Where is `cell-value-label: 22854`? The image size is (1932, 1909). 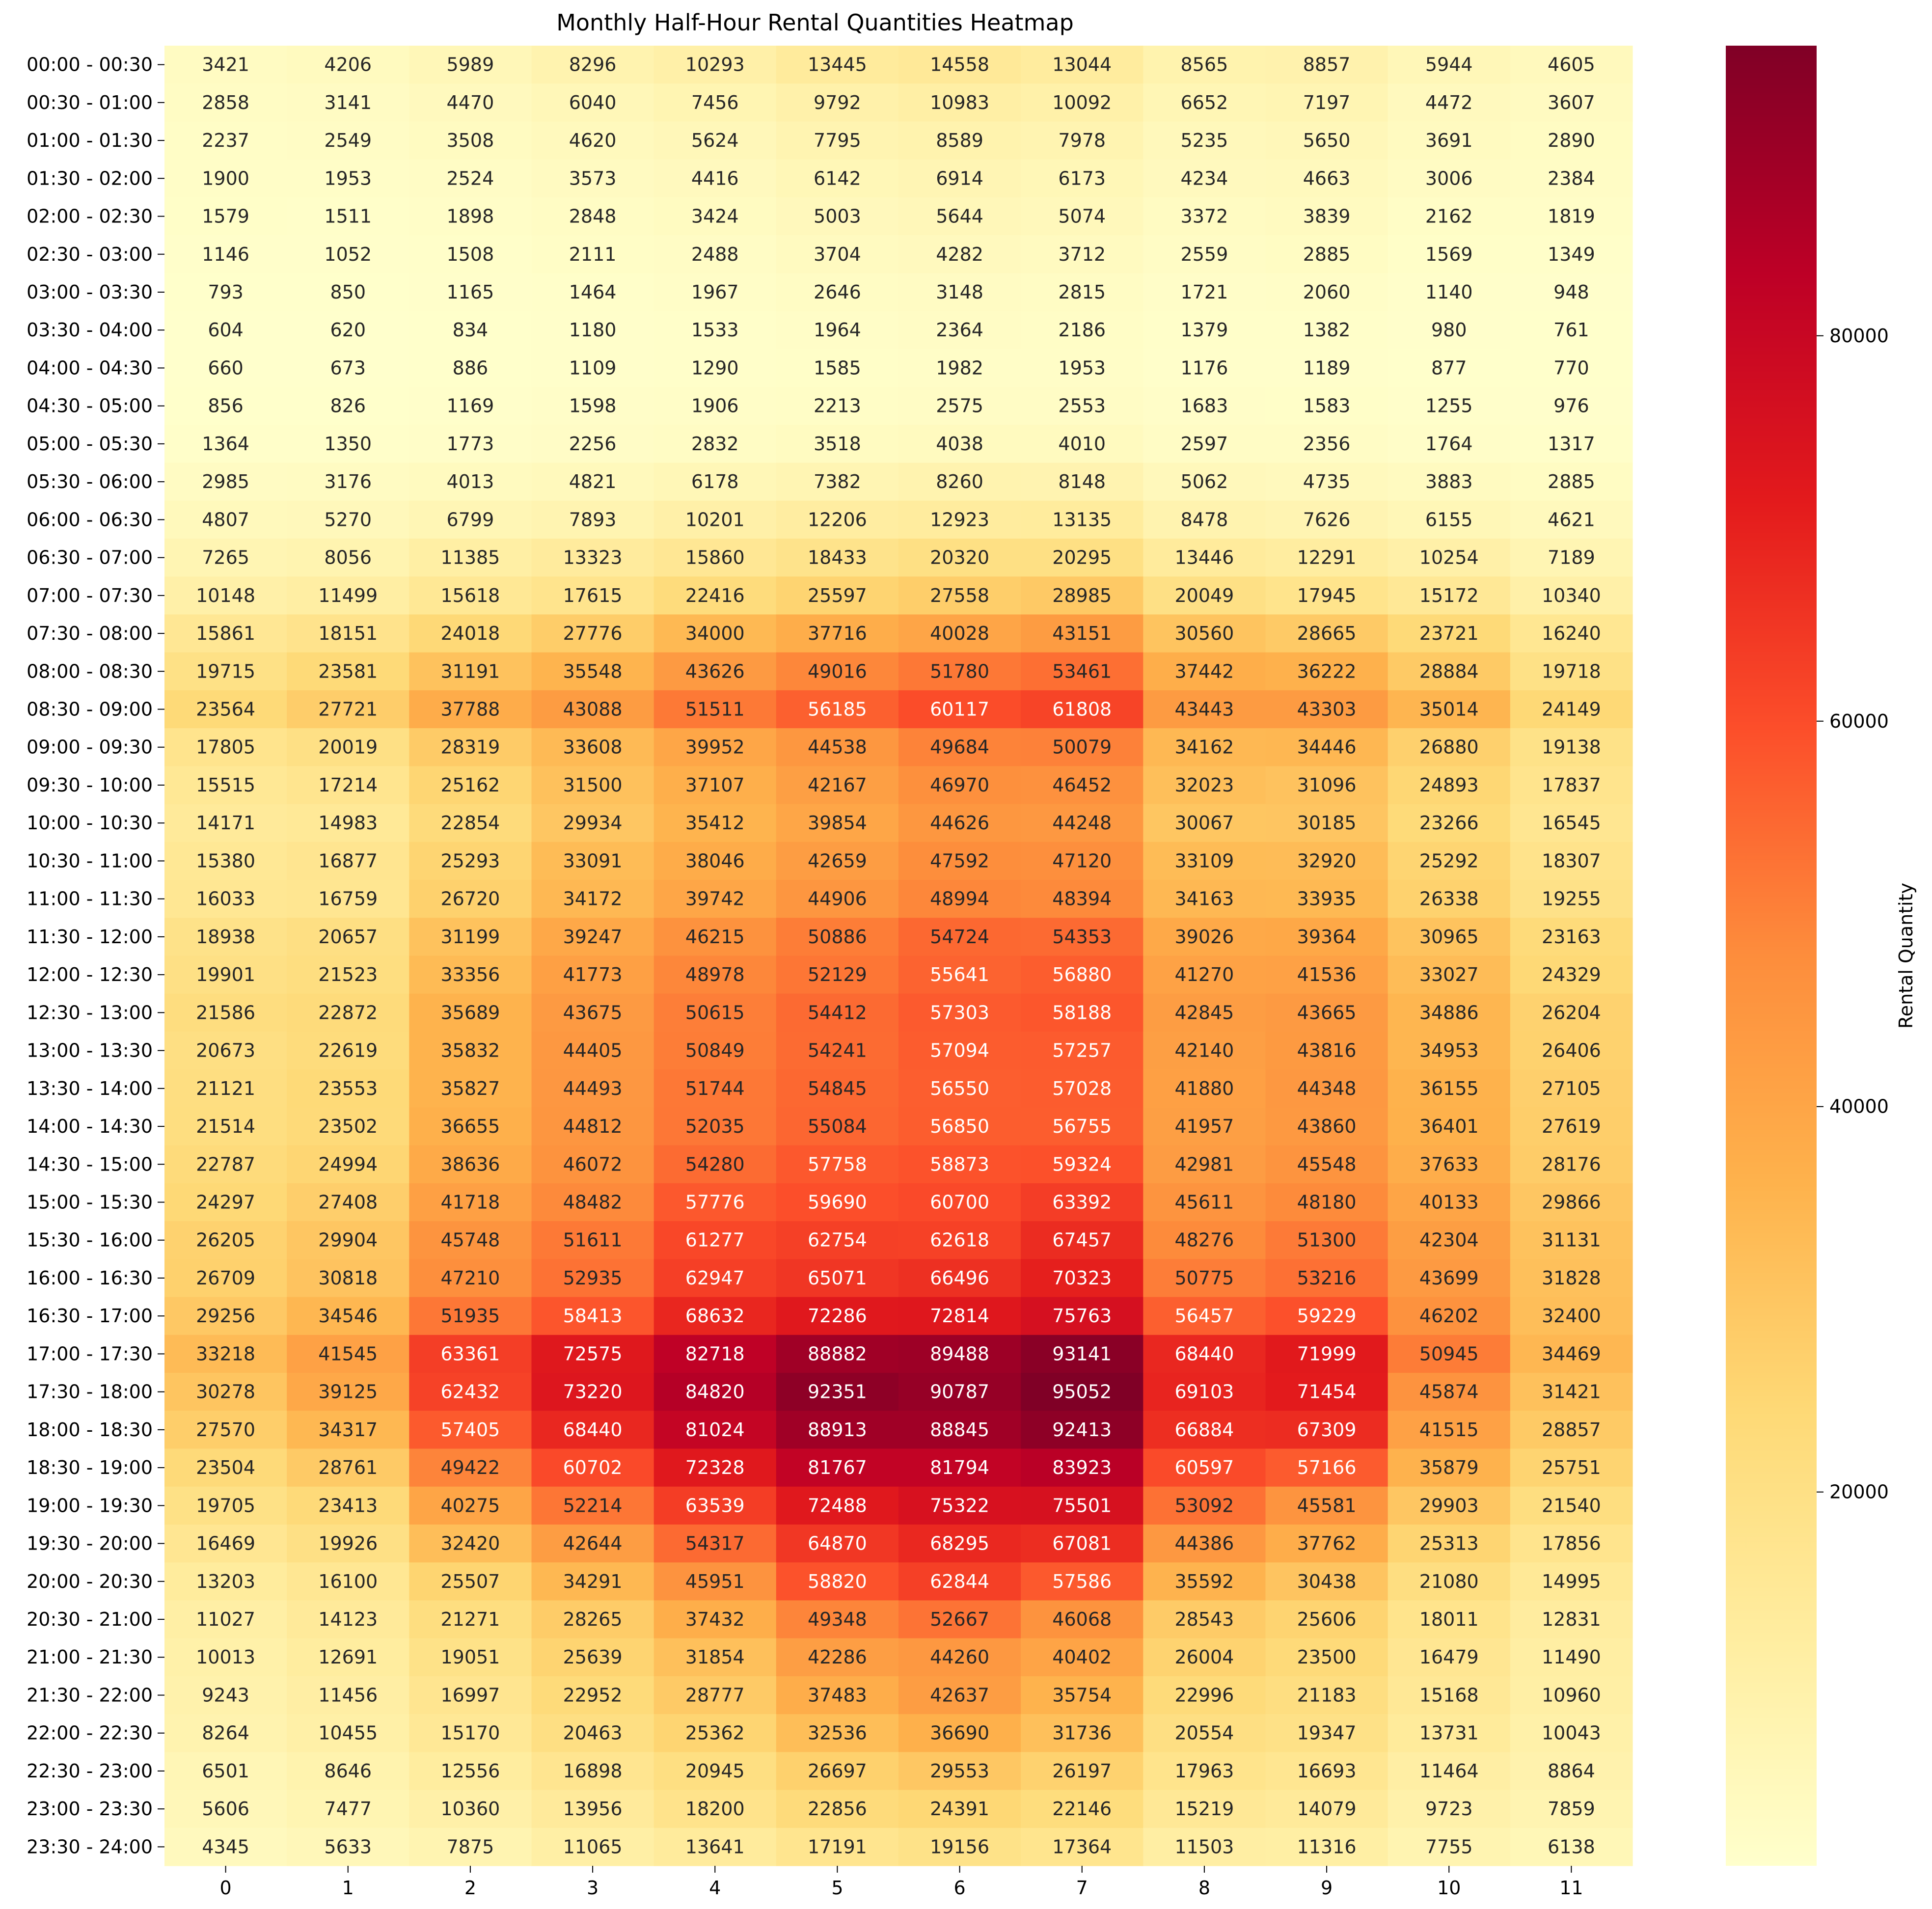 cell-value-label: 22854 is located at coordinates (470, 823).